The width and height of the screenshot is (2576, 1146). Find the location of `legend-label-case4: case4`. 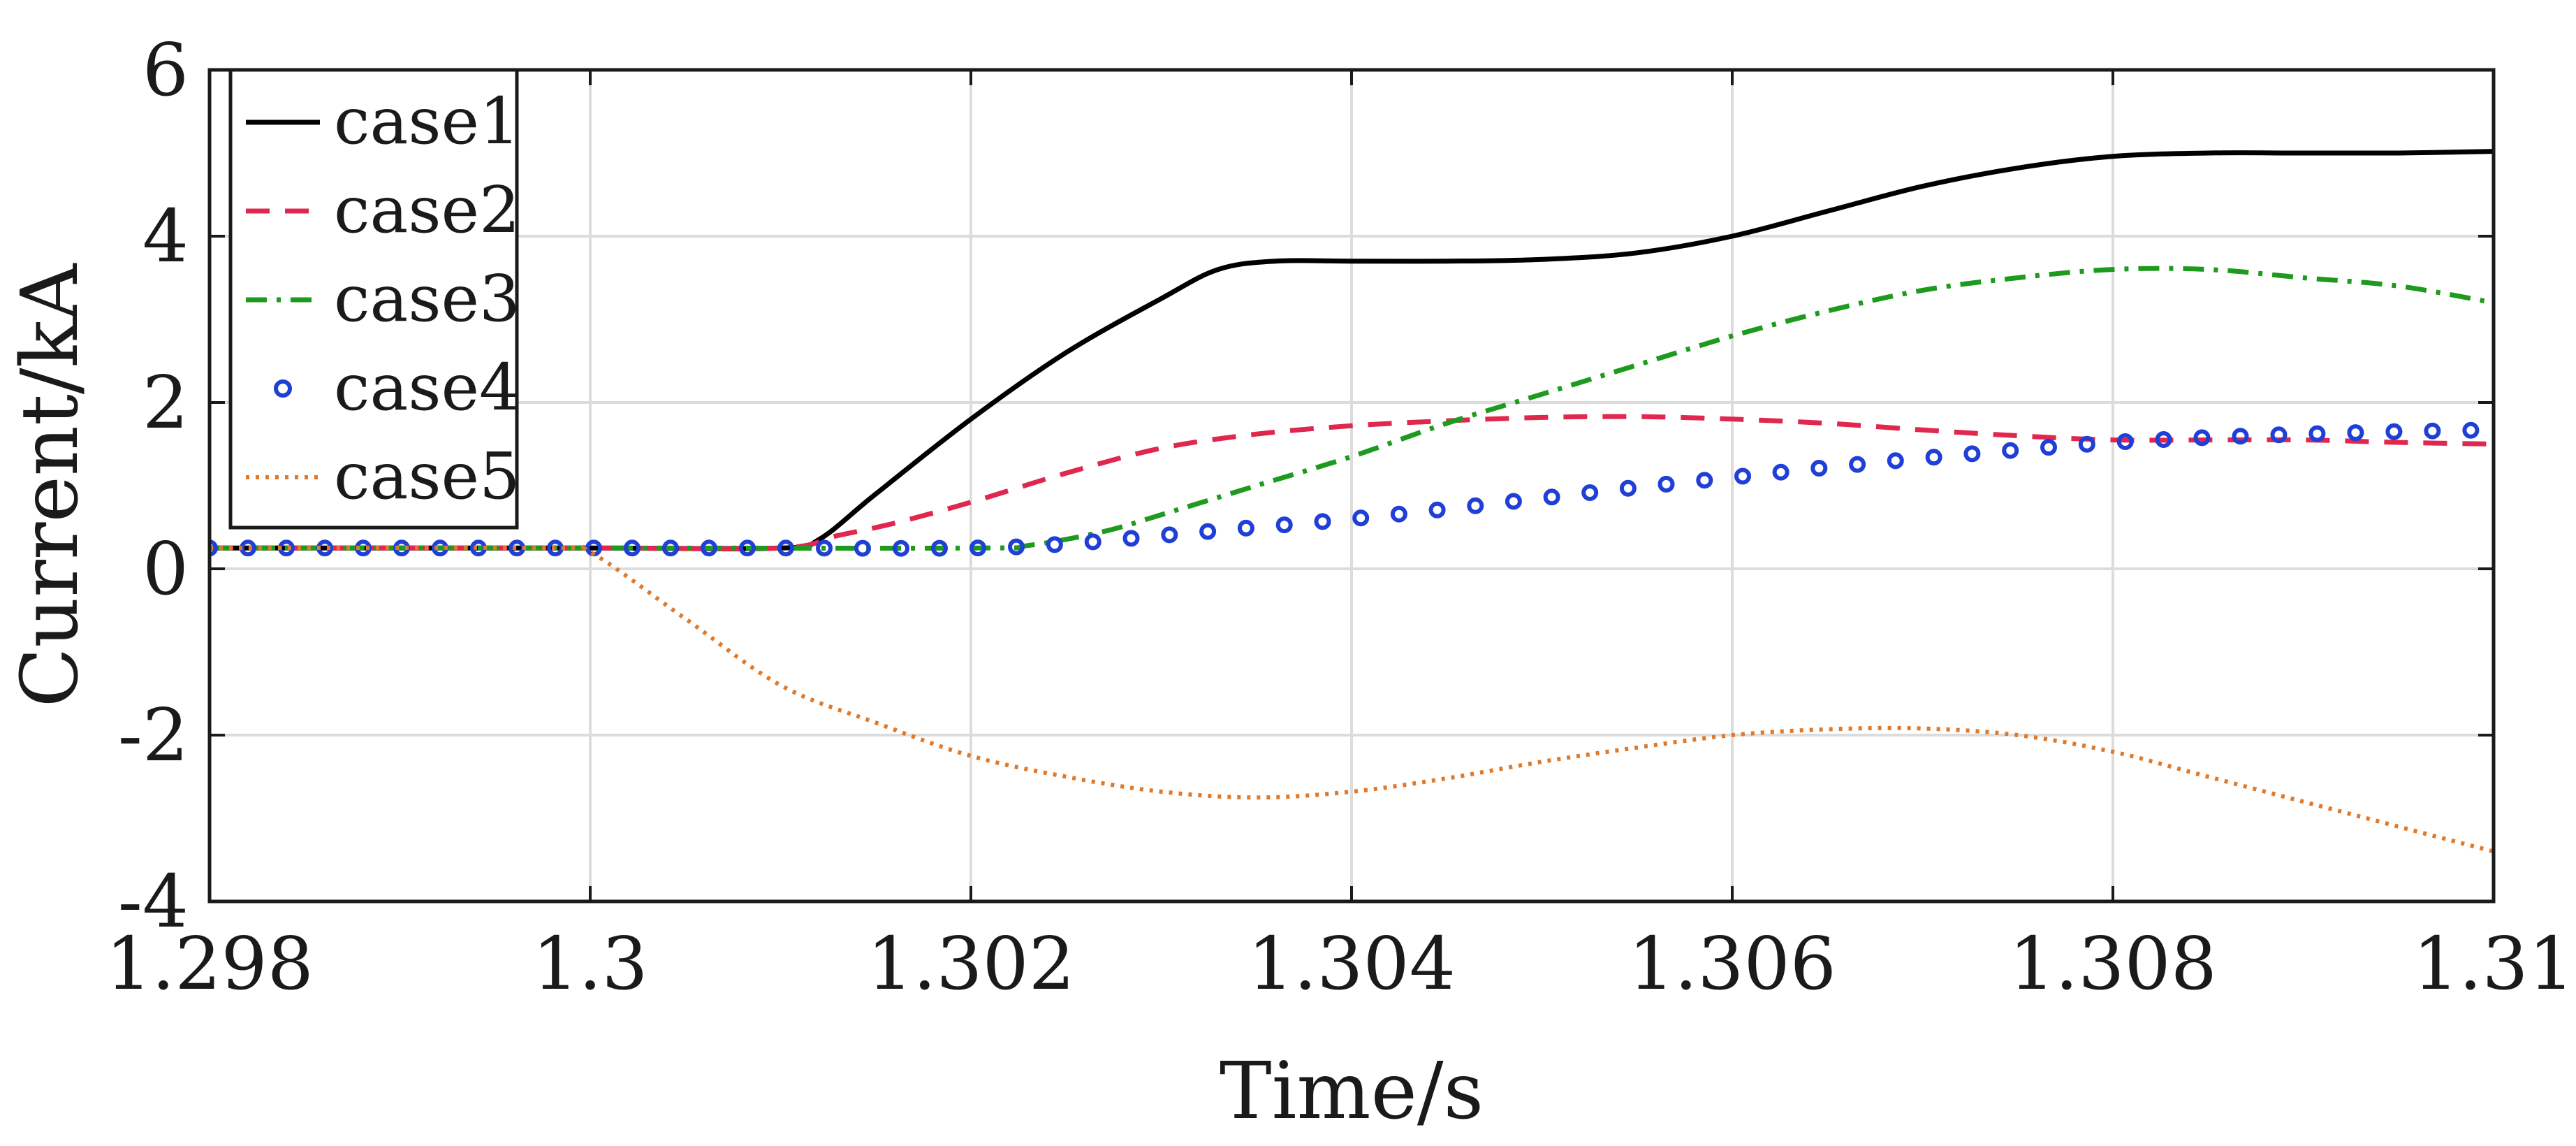

legend-label-case4: case4 is located at coordinates (427, 387).